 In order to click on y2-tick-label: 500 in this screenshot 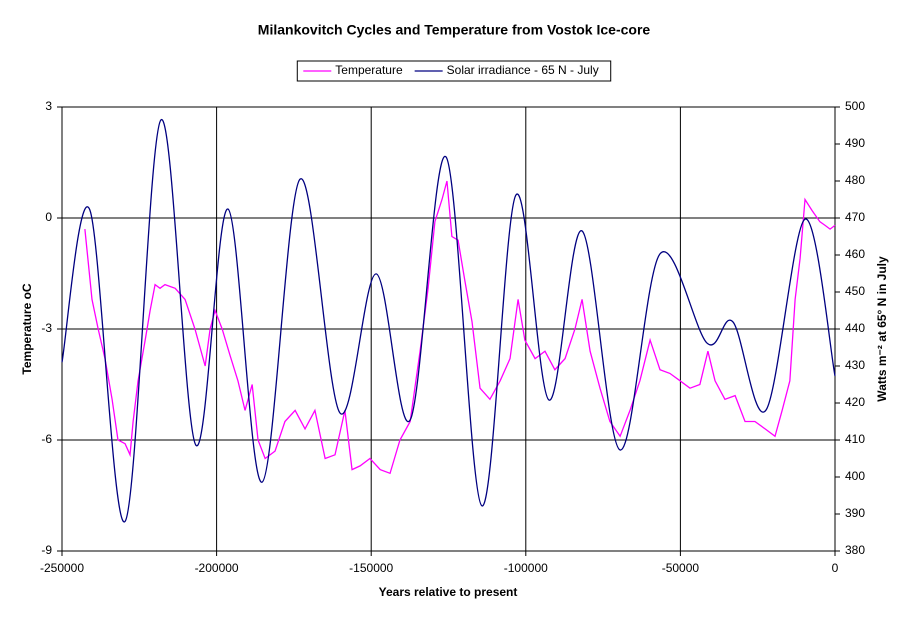, I will do `click(855, 106)`.